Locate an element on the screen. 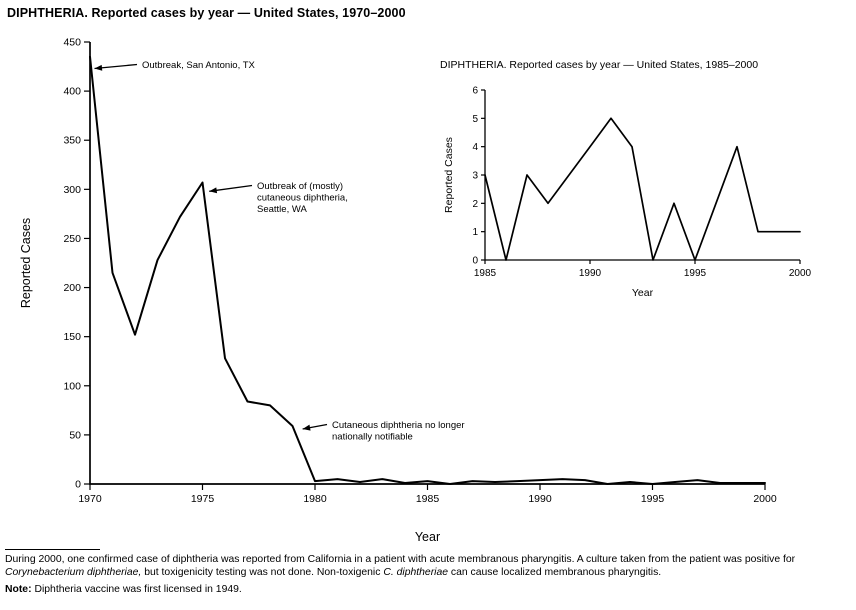  svg-text: 200 is located at coordinates (72, 288).